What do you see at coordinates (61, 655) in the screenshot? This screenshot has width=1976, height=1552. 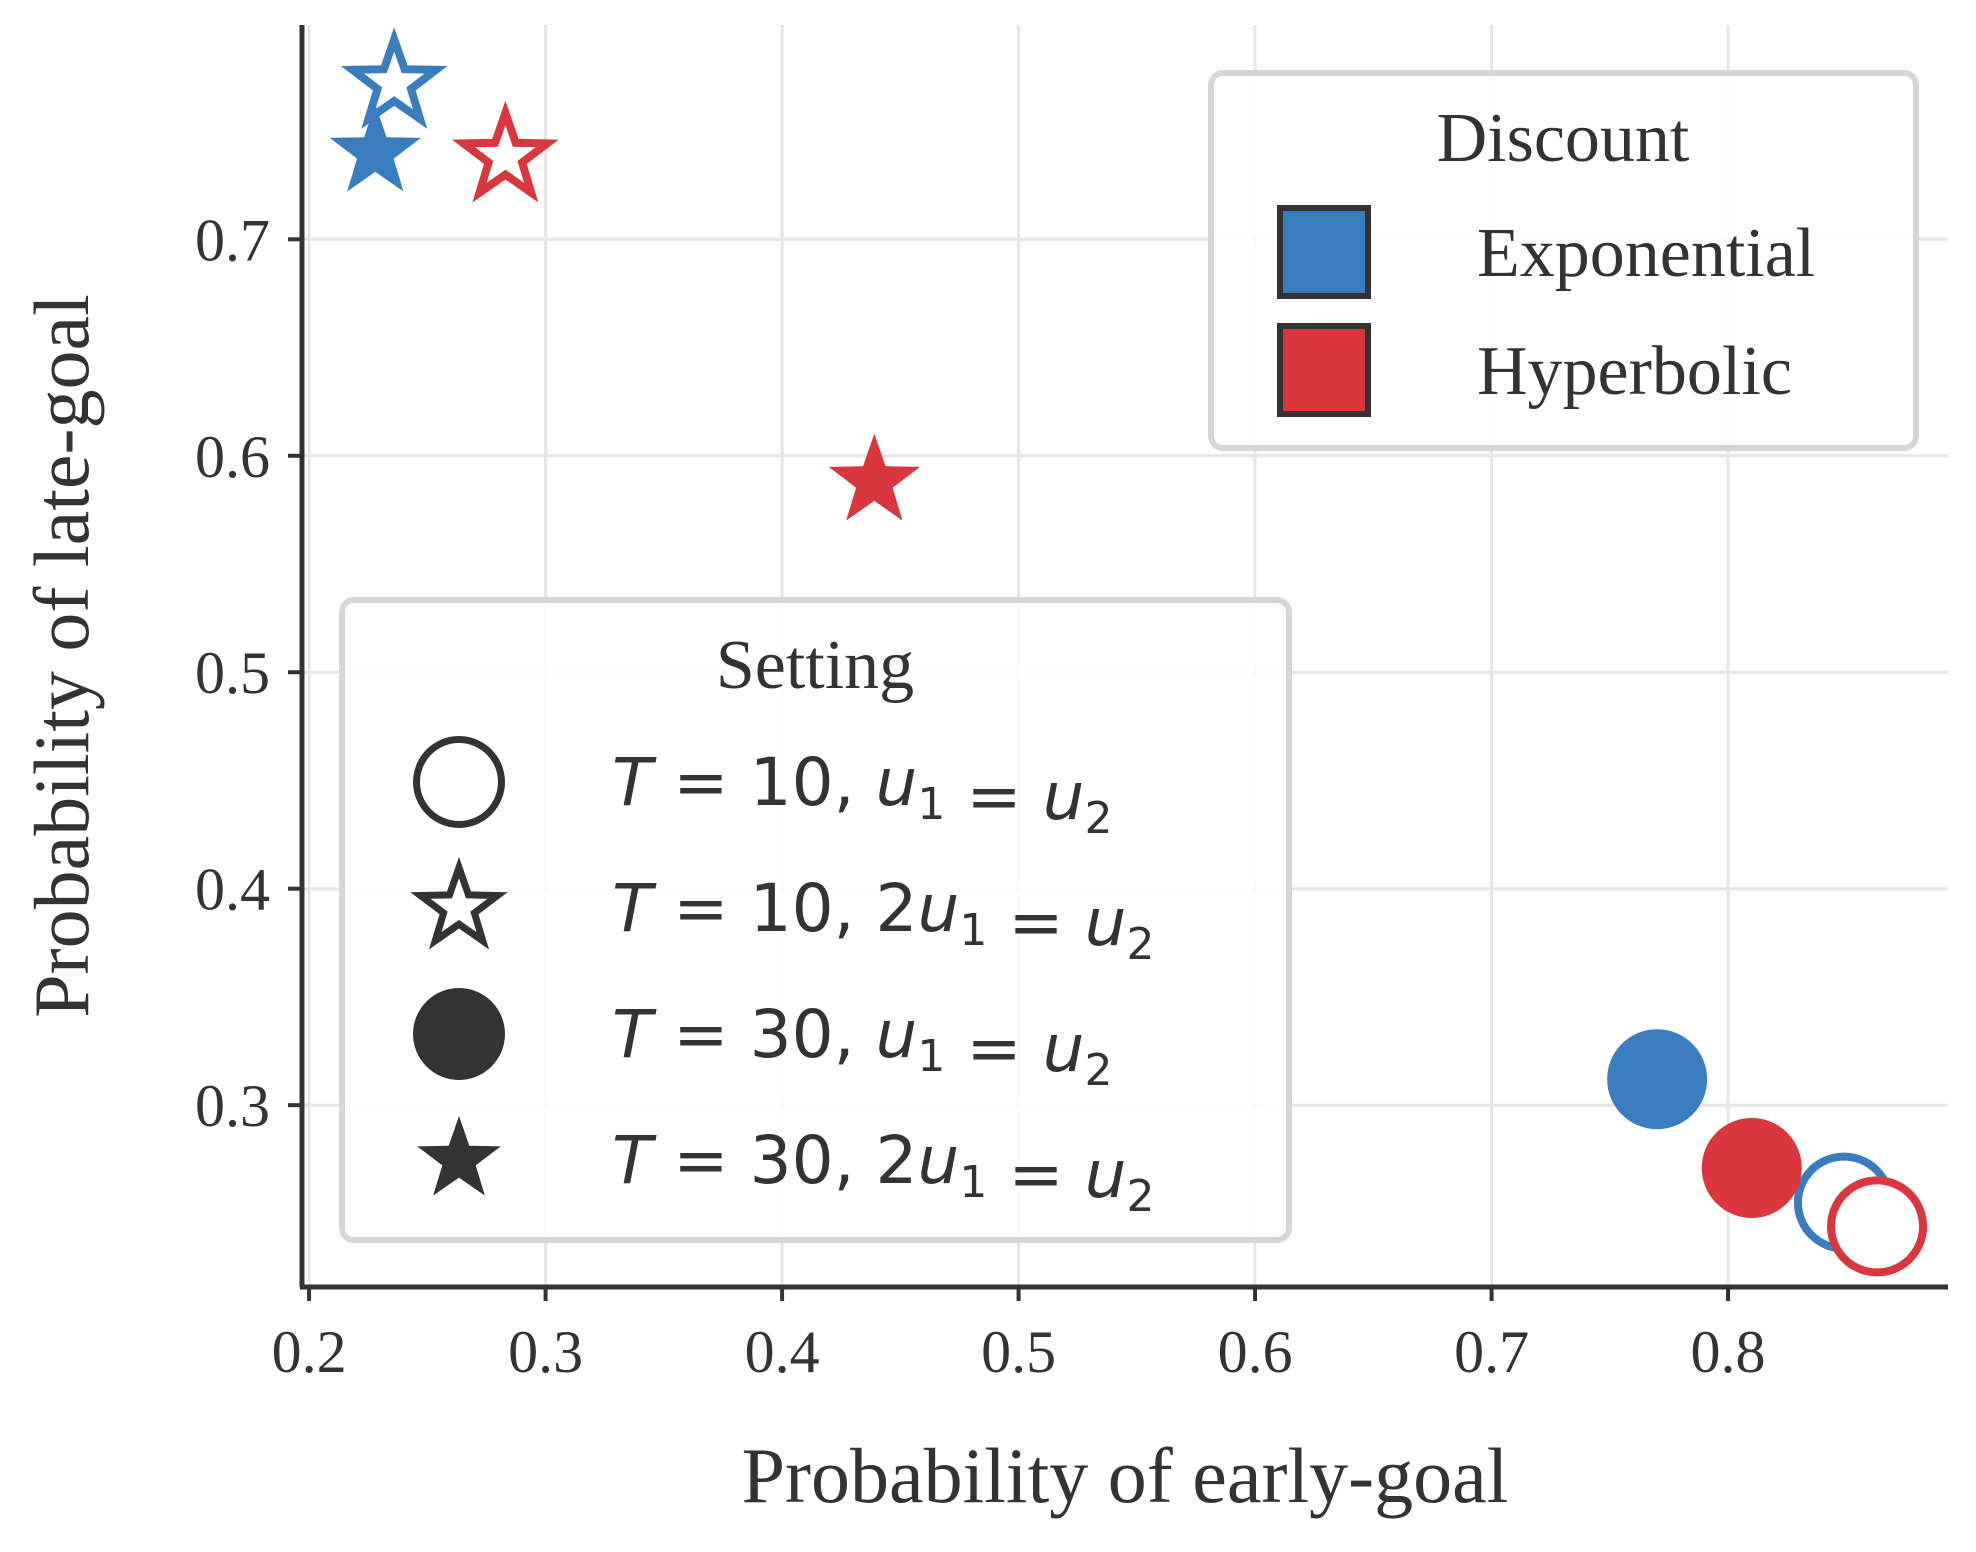 I see `y-axis-title: Probability of late-goal` at bounding box center [61, 655].